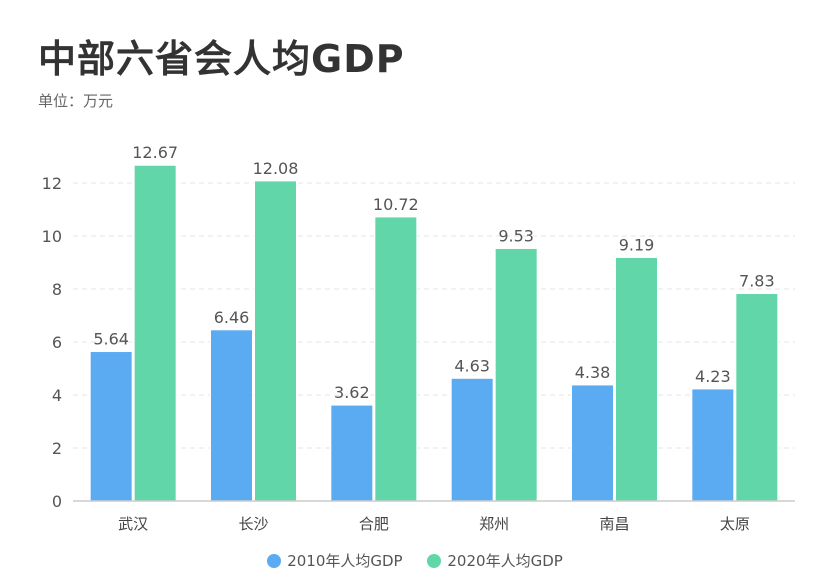  I want to click on y-tick-label: 4, so click(57, 395).